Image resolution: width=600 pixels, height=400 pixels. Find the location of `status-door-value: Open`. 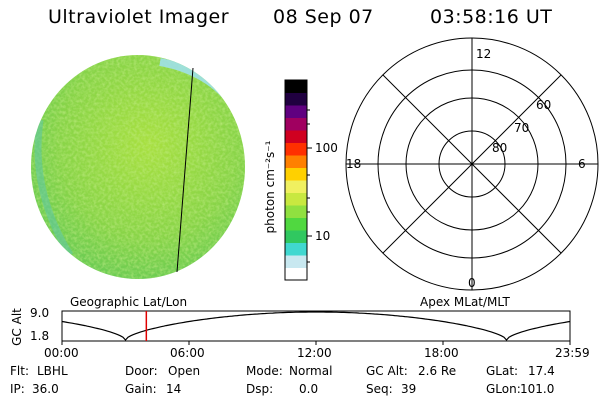

status-door-value: Open is located at coordinates (184, 371).